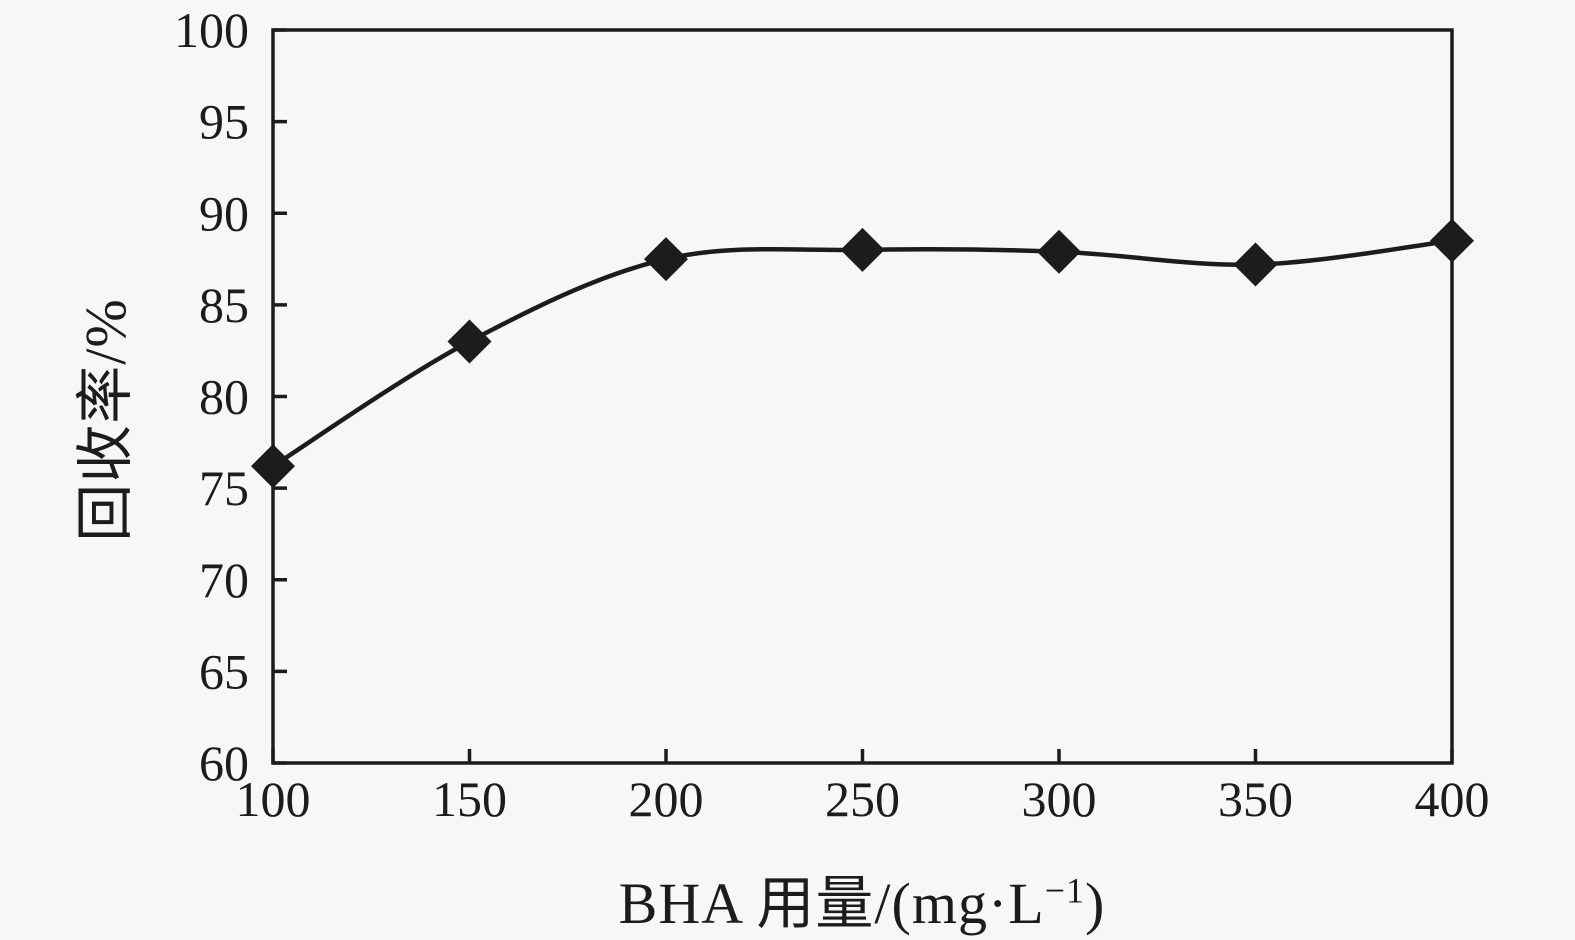 The height and width of the screenshot is (940, 1575). What do you see at coordinates (1452, 799) in the screenshot?
I see `x-axis-tick-label: 400` at bounding box center [1452, 799].